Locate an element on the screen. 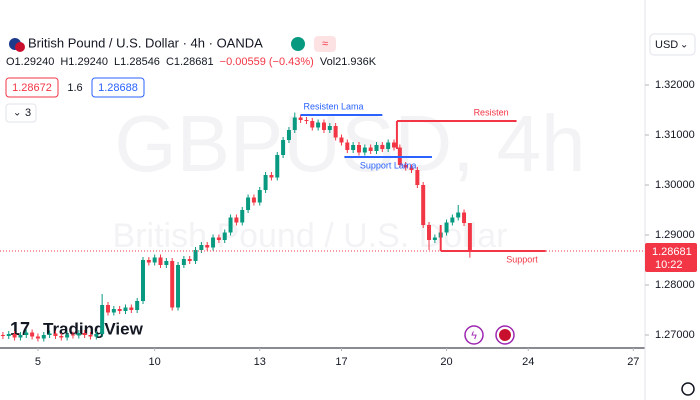  countdown: 10:22 is located at coordinates (669, 265).